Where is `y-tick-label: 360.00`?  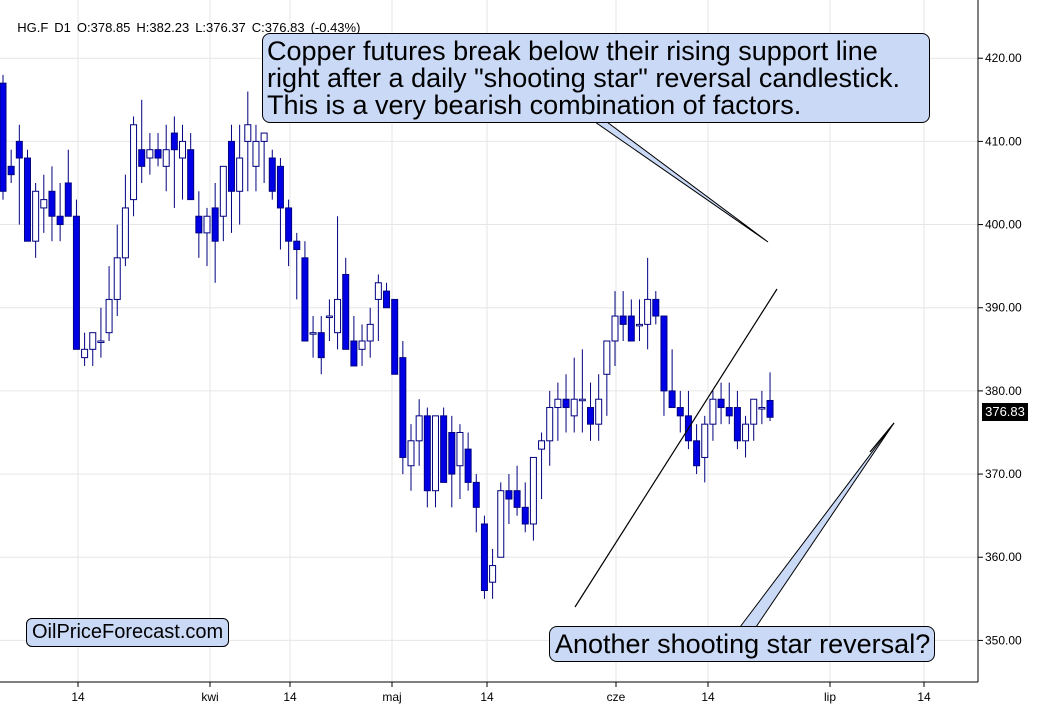 y-tick-label: 360.00 is located at coordinates (1003, 557).